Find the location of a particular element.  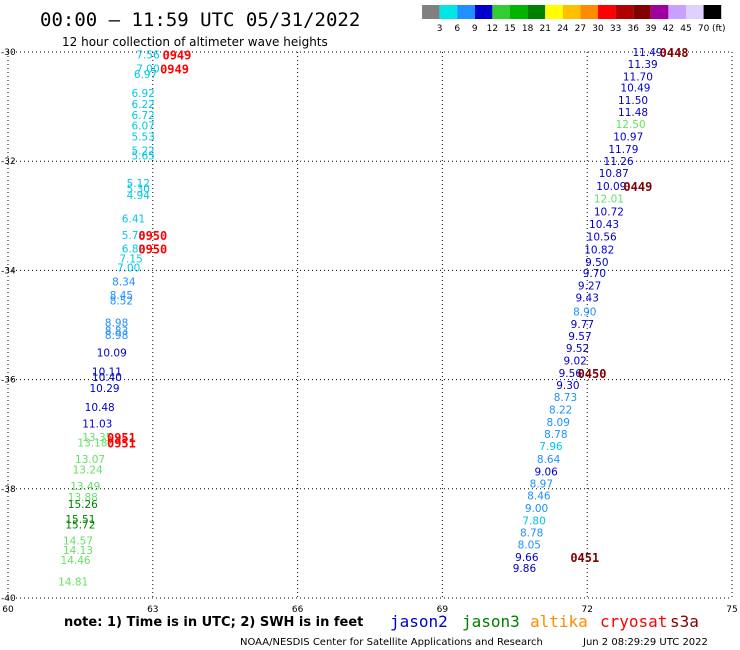

satellite-name: jason3 is located at coordinates (491, 621).